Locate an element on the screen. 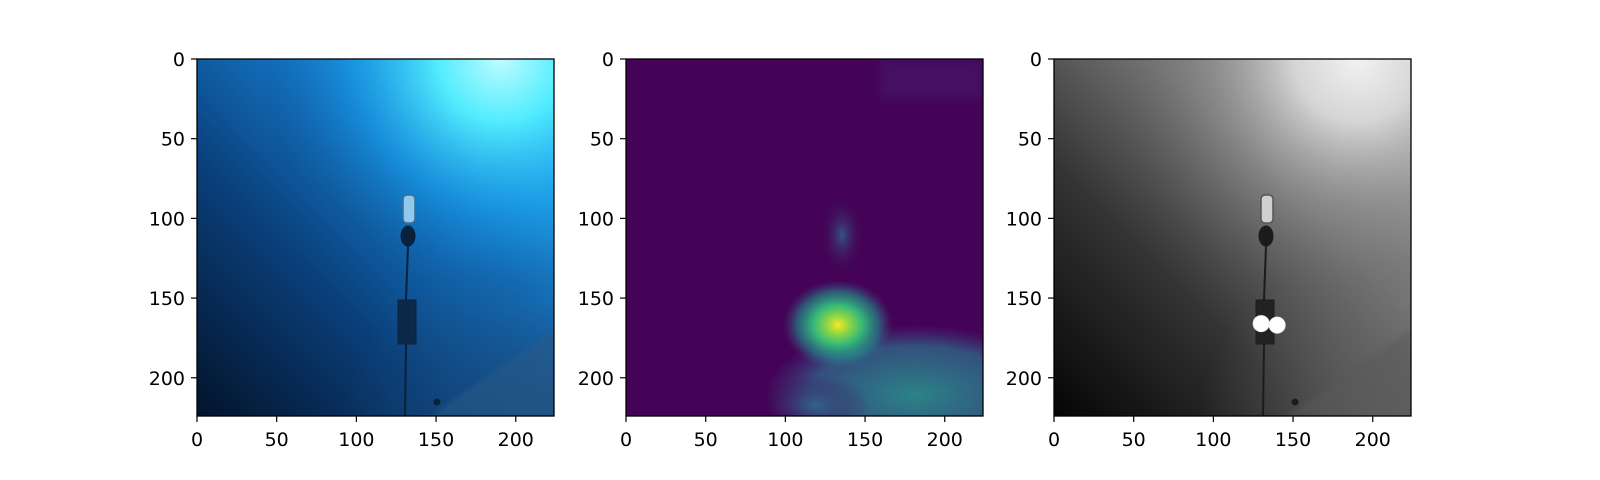 Image resolution: width=1600 pixels, height=480 pixels. keypoint-markers is located at coordinates (1269, 324).